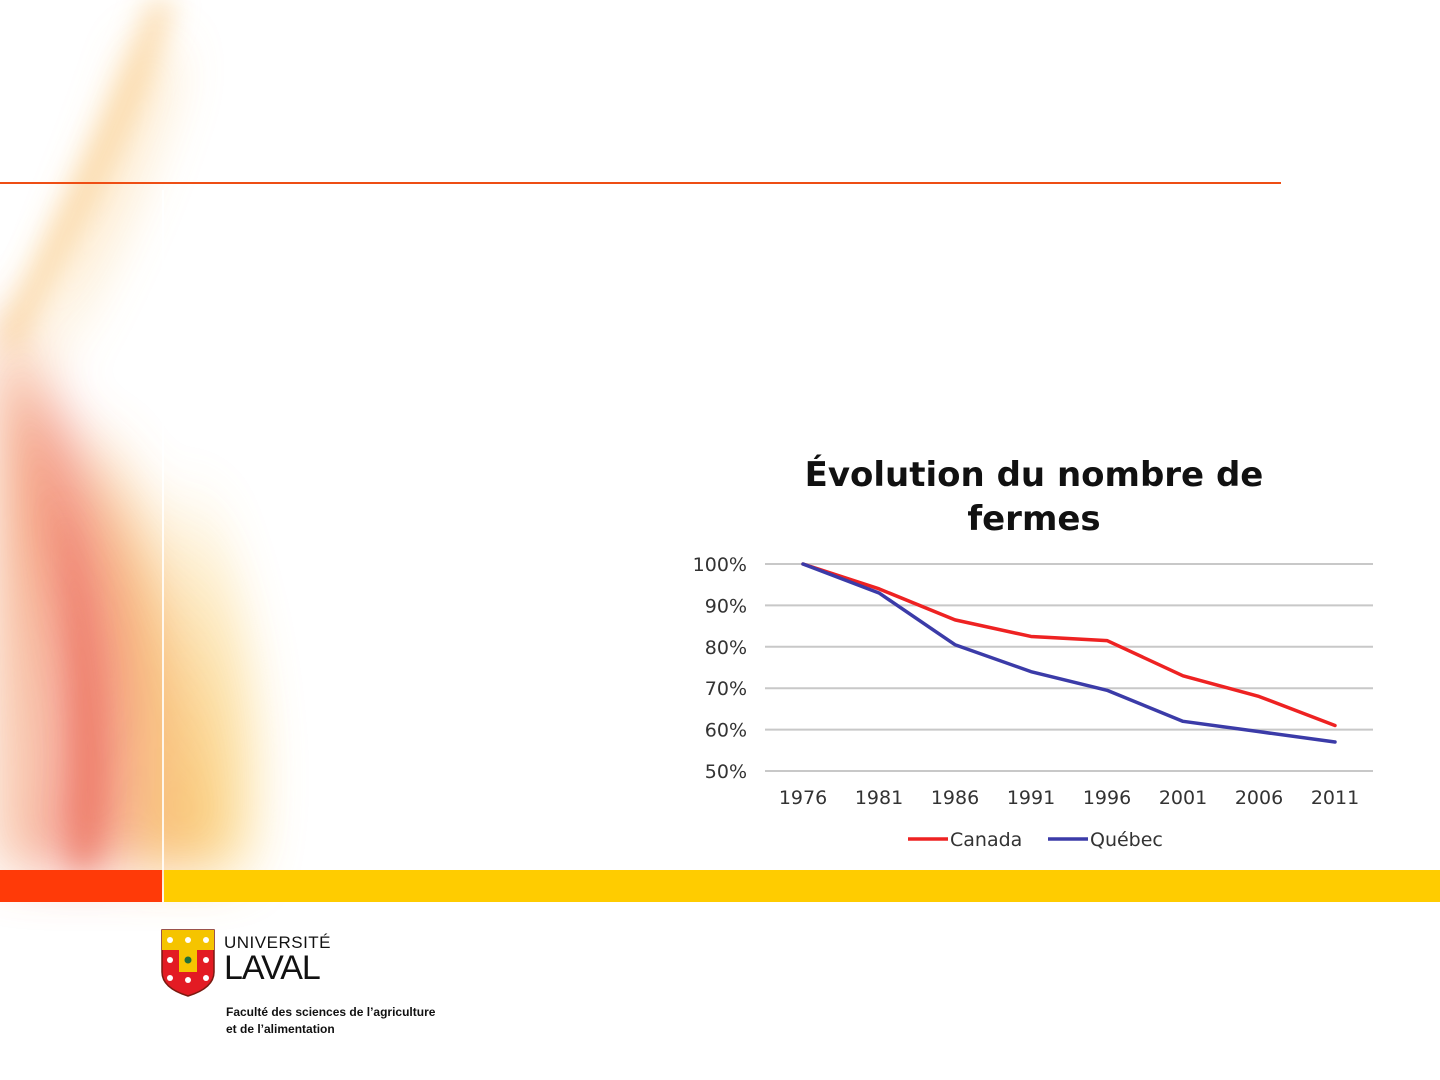  What do you see at coordinates (1183, 798) in the screenshot?
I see `x-tick-label: 2001` at bounding box center [1183, 798].